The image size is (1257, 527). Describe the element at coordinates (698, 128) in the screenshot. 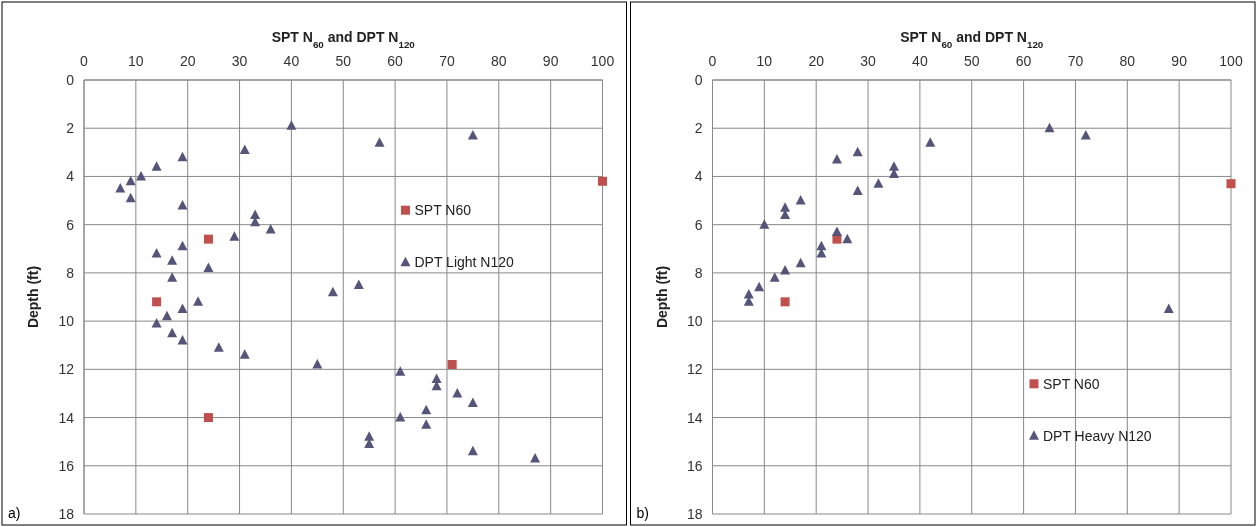

I see `y-tick-label: 2` at that location.